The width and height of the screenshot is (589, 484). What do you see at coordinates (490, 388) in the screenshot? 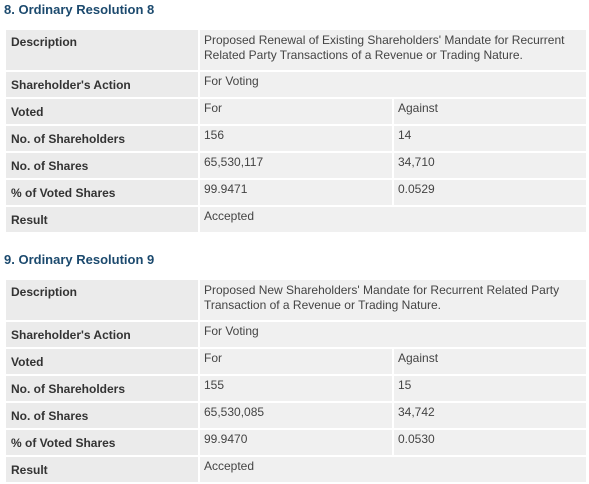
I see `shareholders-against: 15` at bounding box center [490, 388].